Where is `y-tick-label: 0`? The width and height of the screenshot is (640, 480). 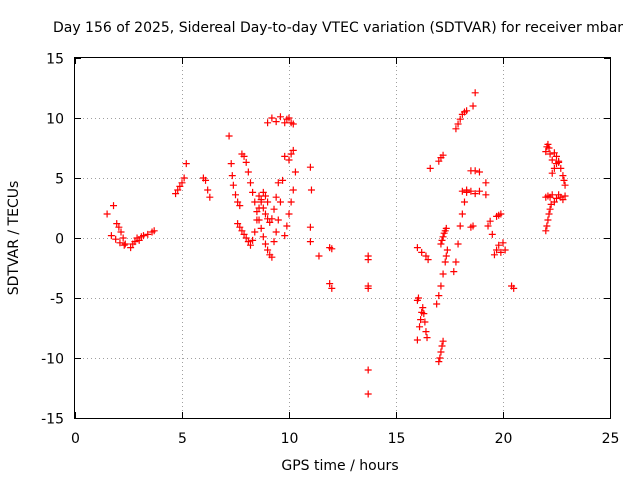 y-tick-label: 0 is located at coordinates (59, 240).